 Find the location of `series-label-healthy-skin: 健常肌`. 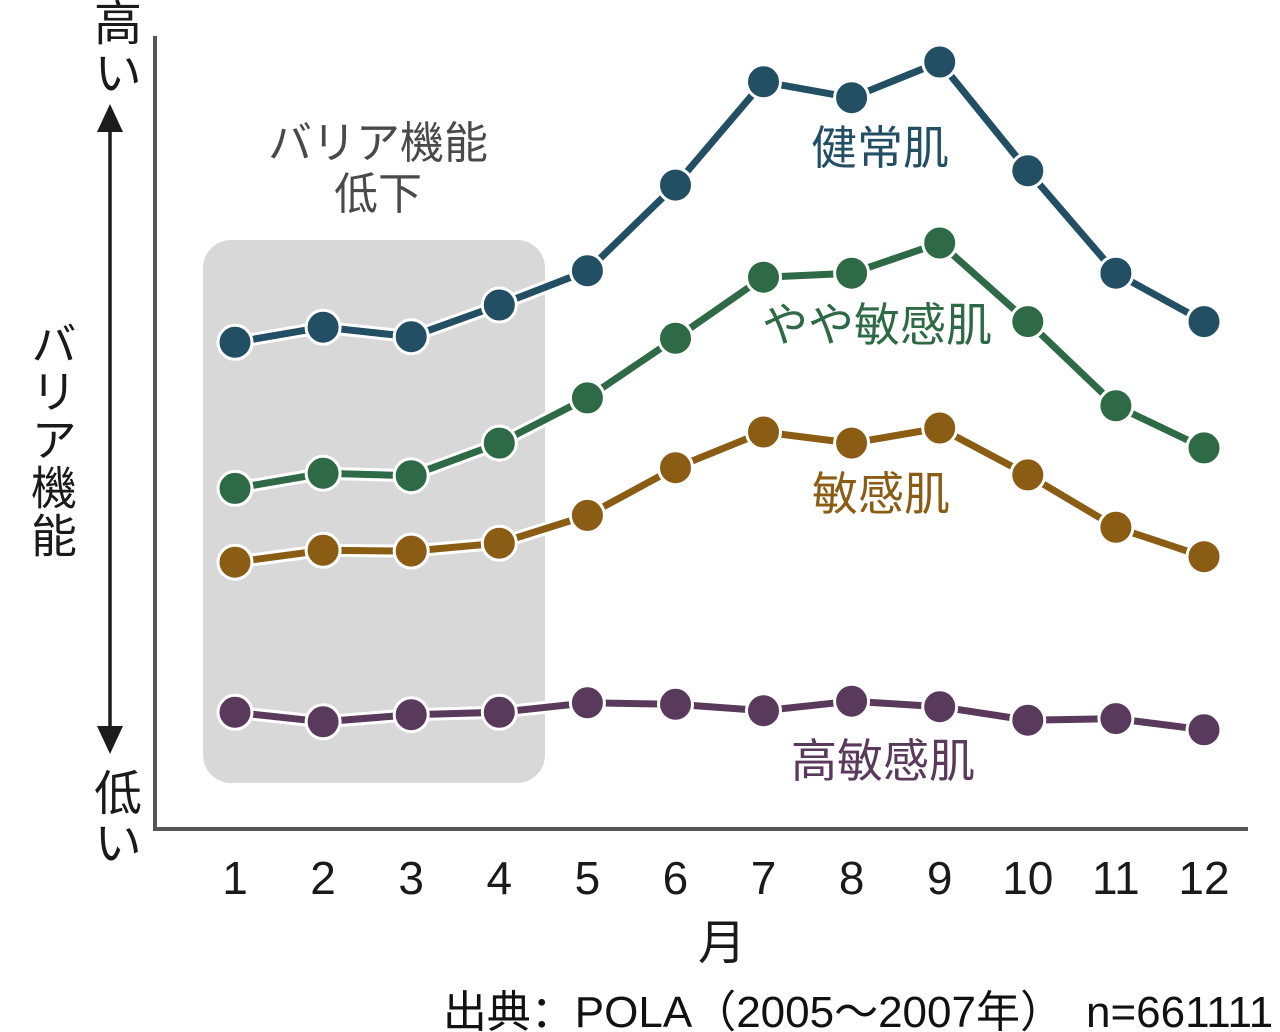

series-label-healthy-skin: 健常肌 is located at coordinates (880, 148).